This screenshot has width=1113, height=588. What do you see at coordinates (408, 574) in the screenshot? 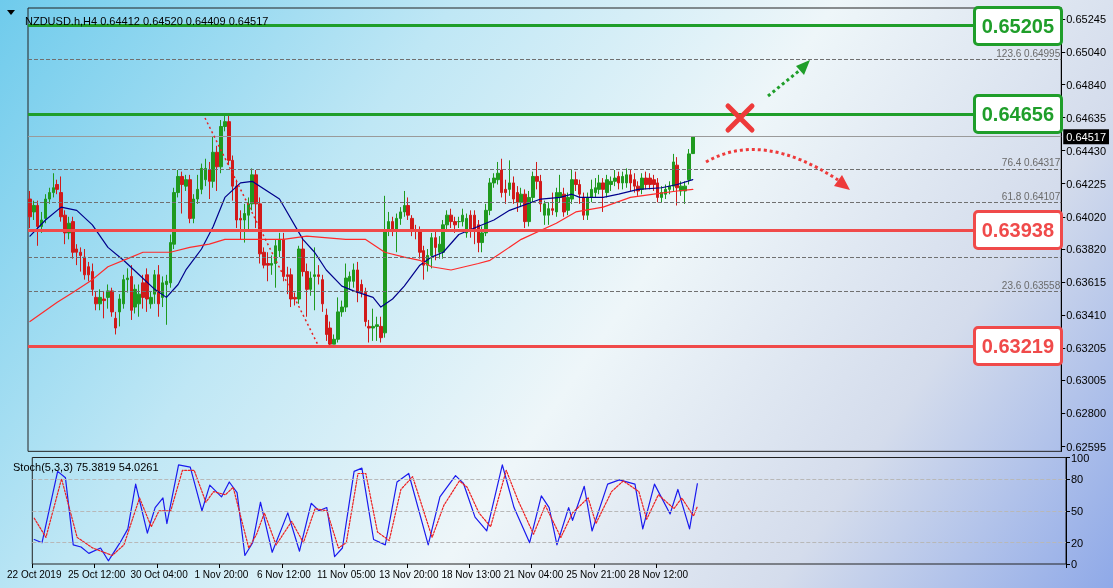
I see `x-tick-label: 13 Nov 20:00` at bounding box center [408, 574].